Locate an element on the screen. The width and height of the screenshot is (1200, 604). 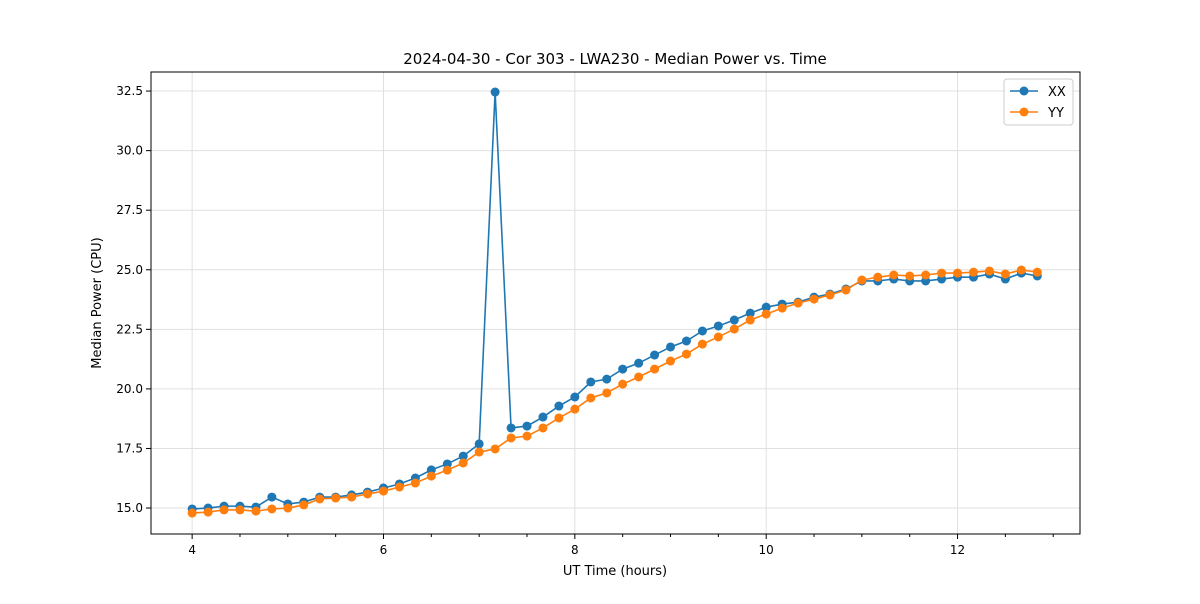
x-tick-label: 12 is located at coordinates (957, 550).